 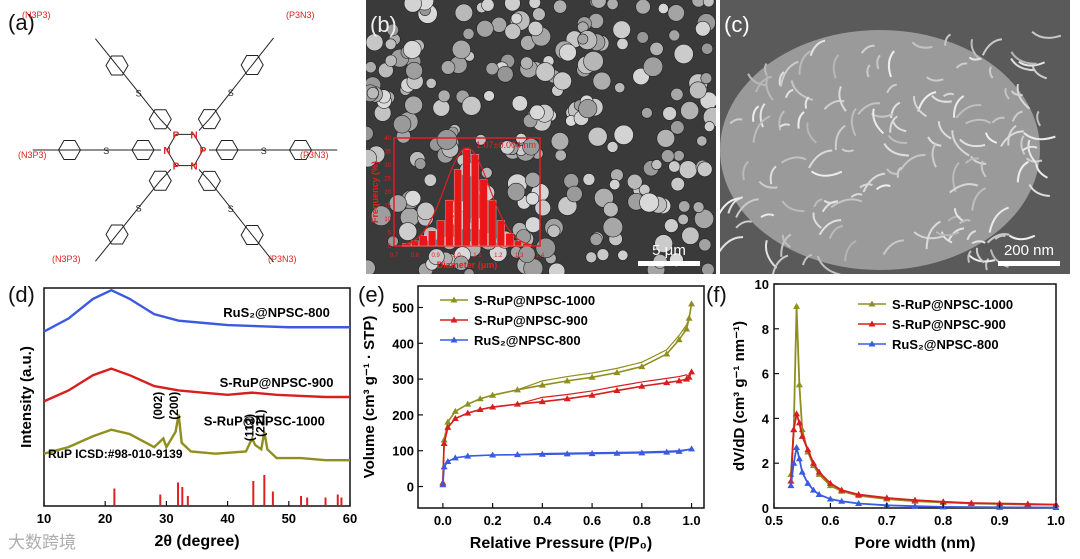 I want to click on x-tick-label: 1.0, so click(x=692, y=520).